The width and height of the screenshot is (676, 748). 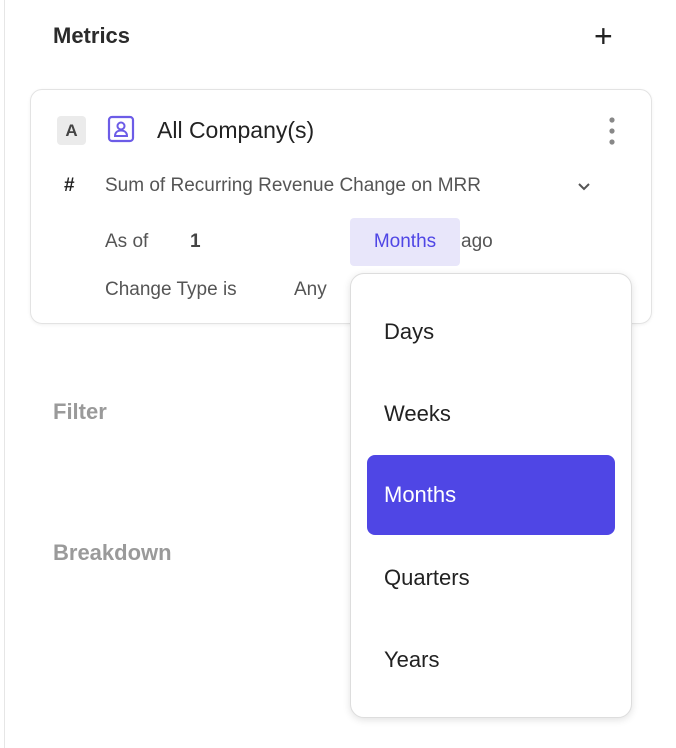 What do you see at coordinates (171, 289) in the screenshot?
I see `change-type-label: Change Type is` at bounding box center [171, 289].